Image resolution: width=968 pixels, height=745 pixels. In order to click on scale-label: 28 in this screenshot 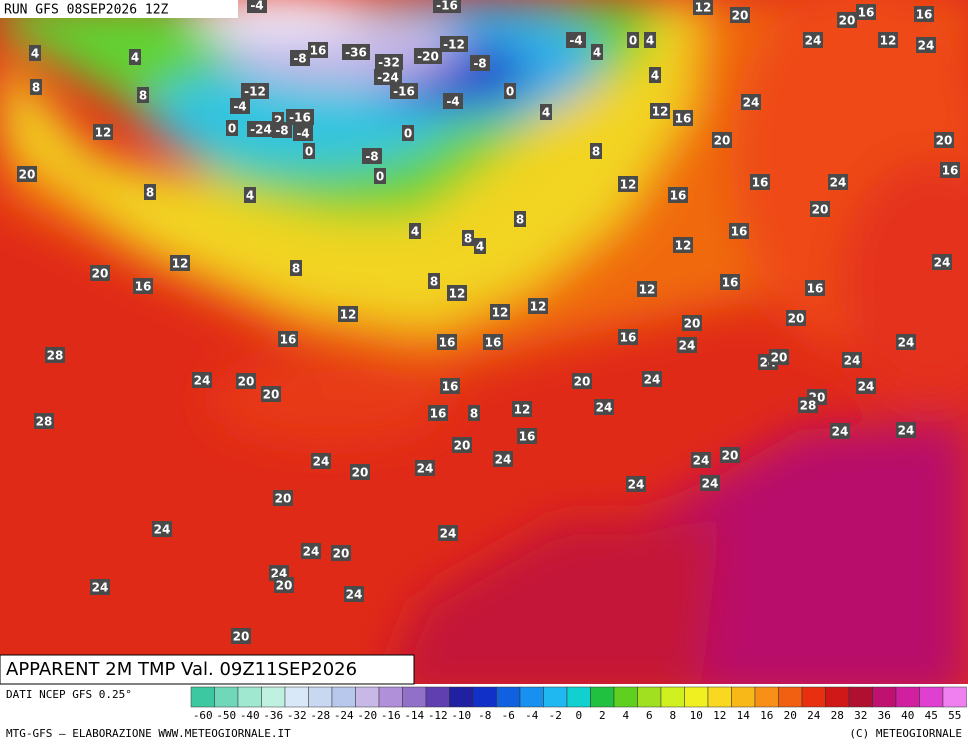, I will do `click(837, 715)`.